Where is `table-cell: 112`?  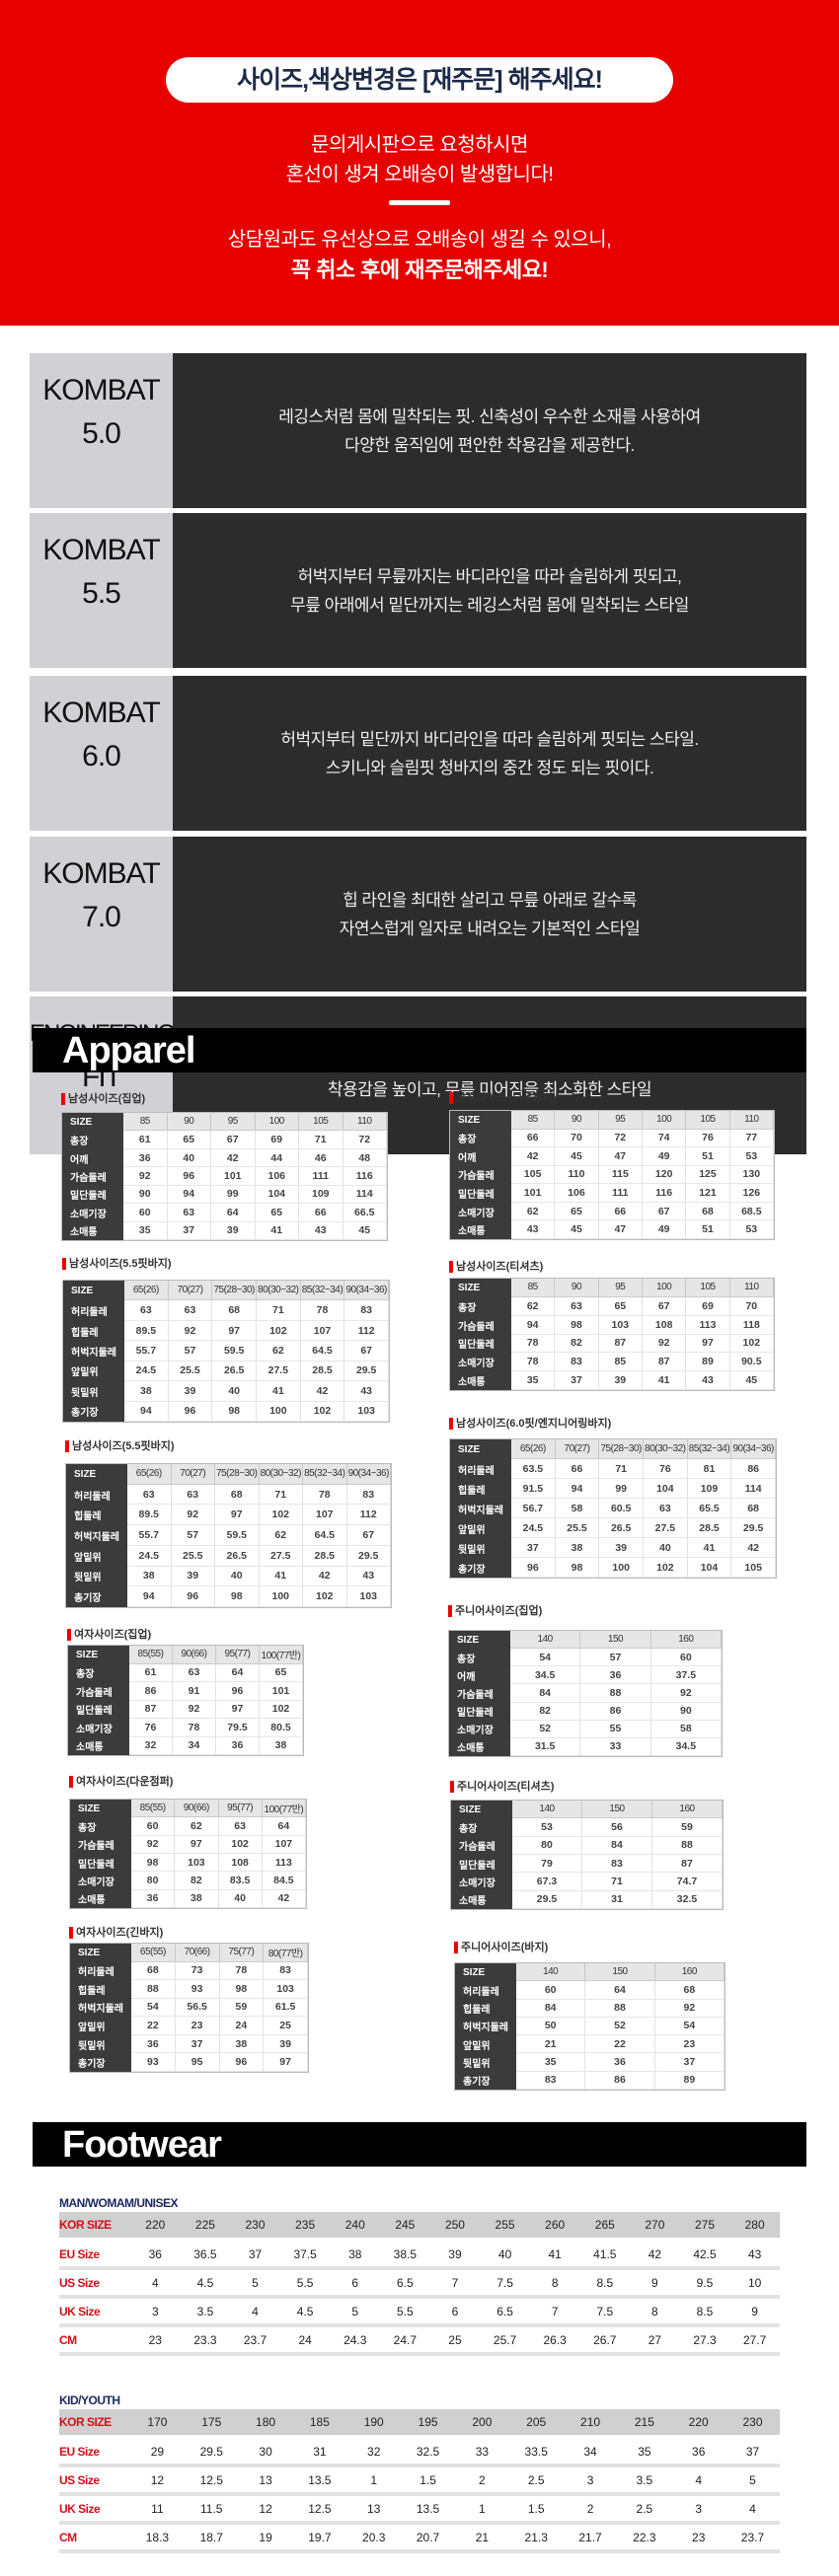
table-cell: 112 is located at coordinates (368, 1515).